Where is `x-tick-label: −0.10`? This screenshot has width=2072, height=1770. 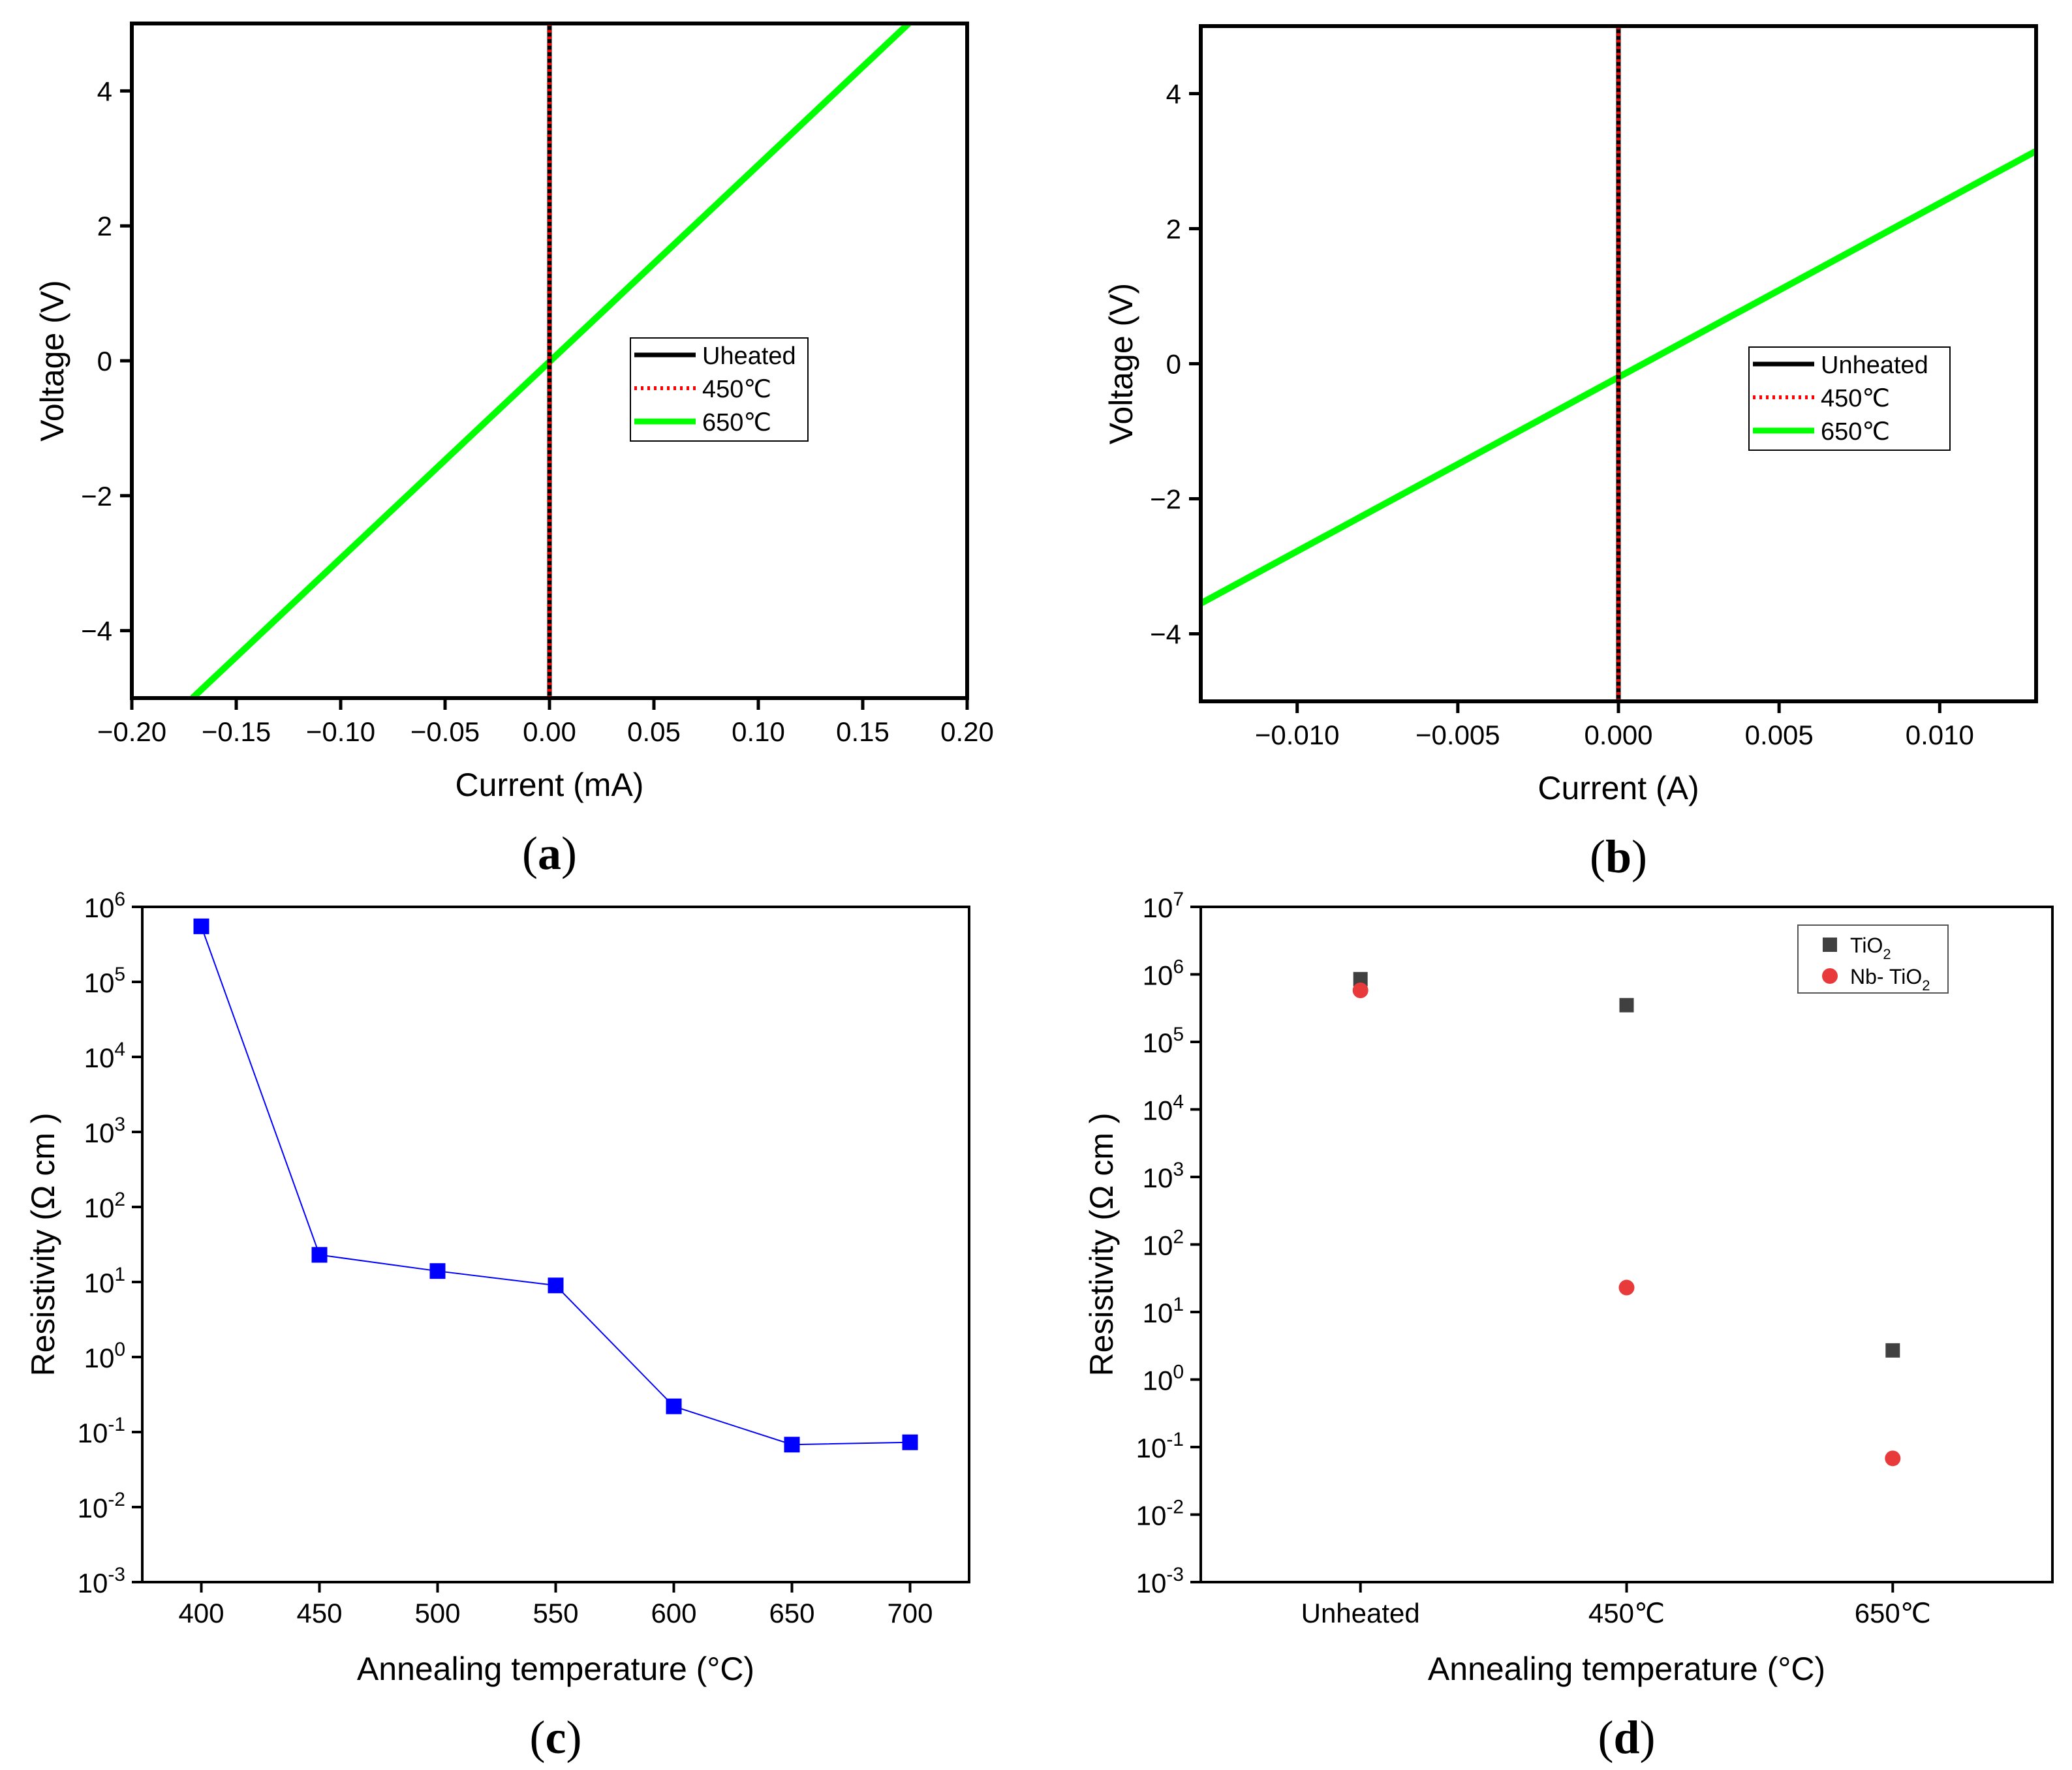 x-tick-label: −0.10 is located at coordinates (340, 731).